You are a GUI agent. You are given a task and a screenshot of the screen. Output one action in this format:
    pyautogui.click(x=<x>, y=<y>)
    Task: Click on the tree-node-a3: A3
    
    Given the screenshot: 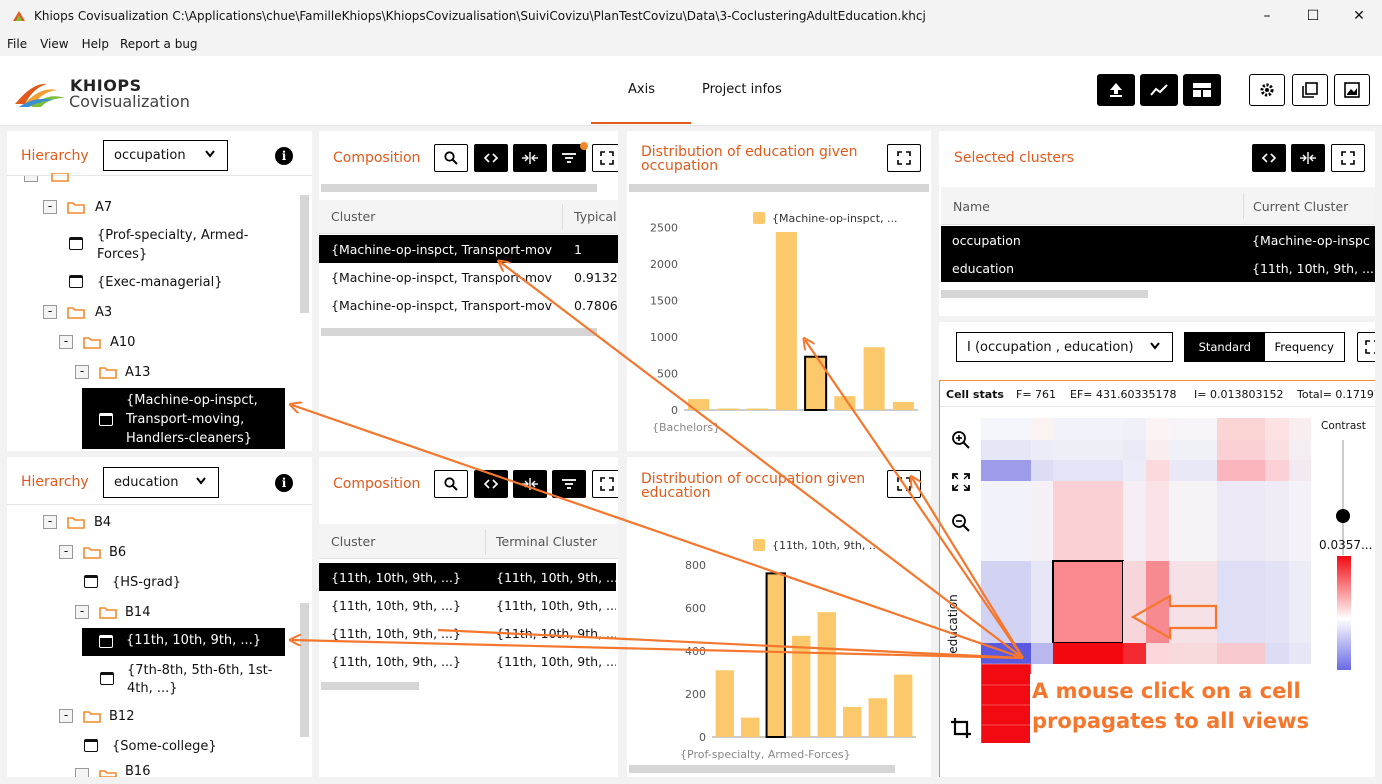 What is the action you would take?
    pyautogui.click(x=104, y=312)
    